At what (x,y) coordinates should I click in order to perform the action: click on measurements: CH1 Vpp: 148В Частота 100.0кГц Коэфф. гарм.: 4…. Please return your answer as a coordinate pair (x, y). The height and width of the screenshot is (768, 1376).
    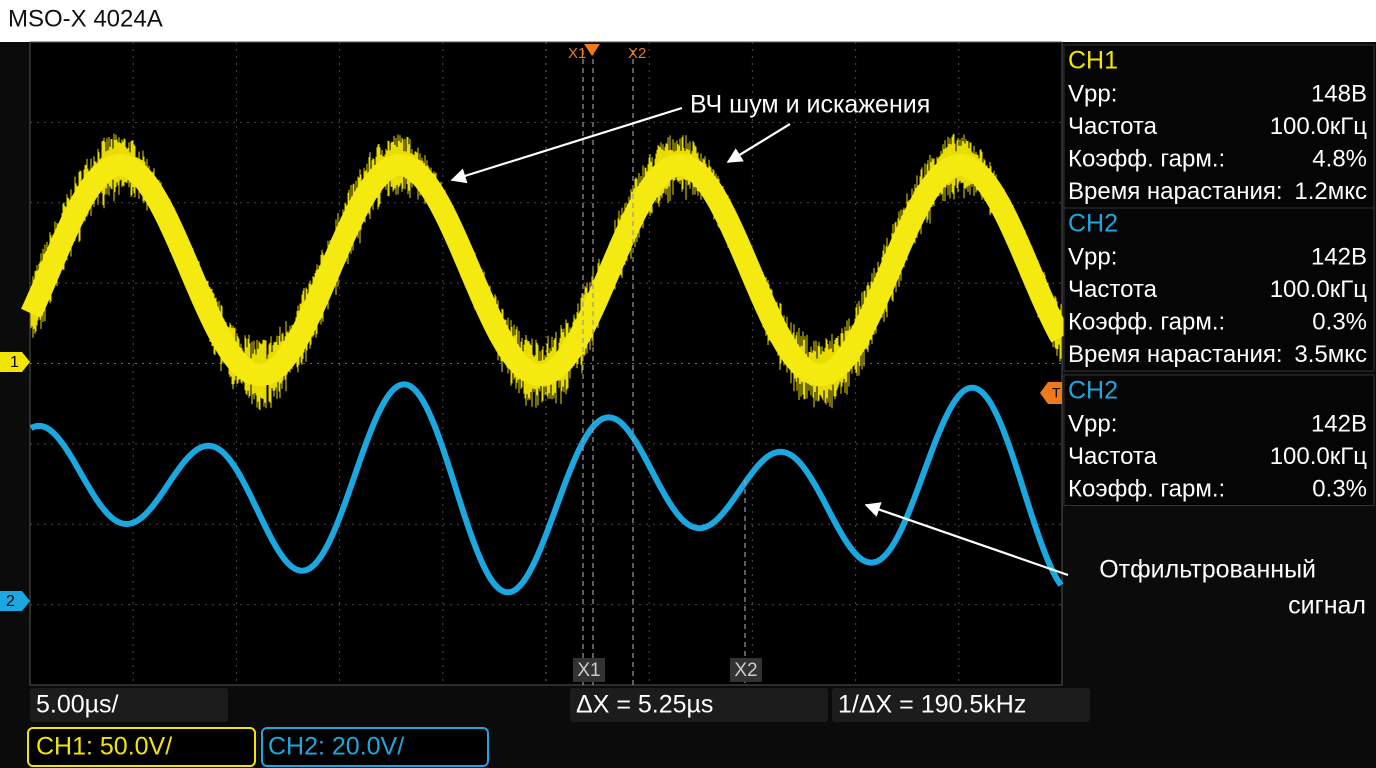
    Looking at the image, I should click on (1219, 275).